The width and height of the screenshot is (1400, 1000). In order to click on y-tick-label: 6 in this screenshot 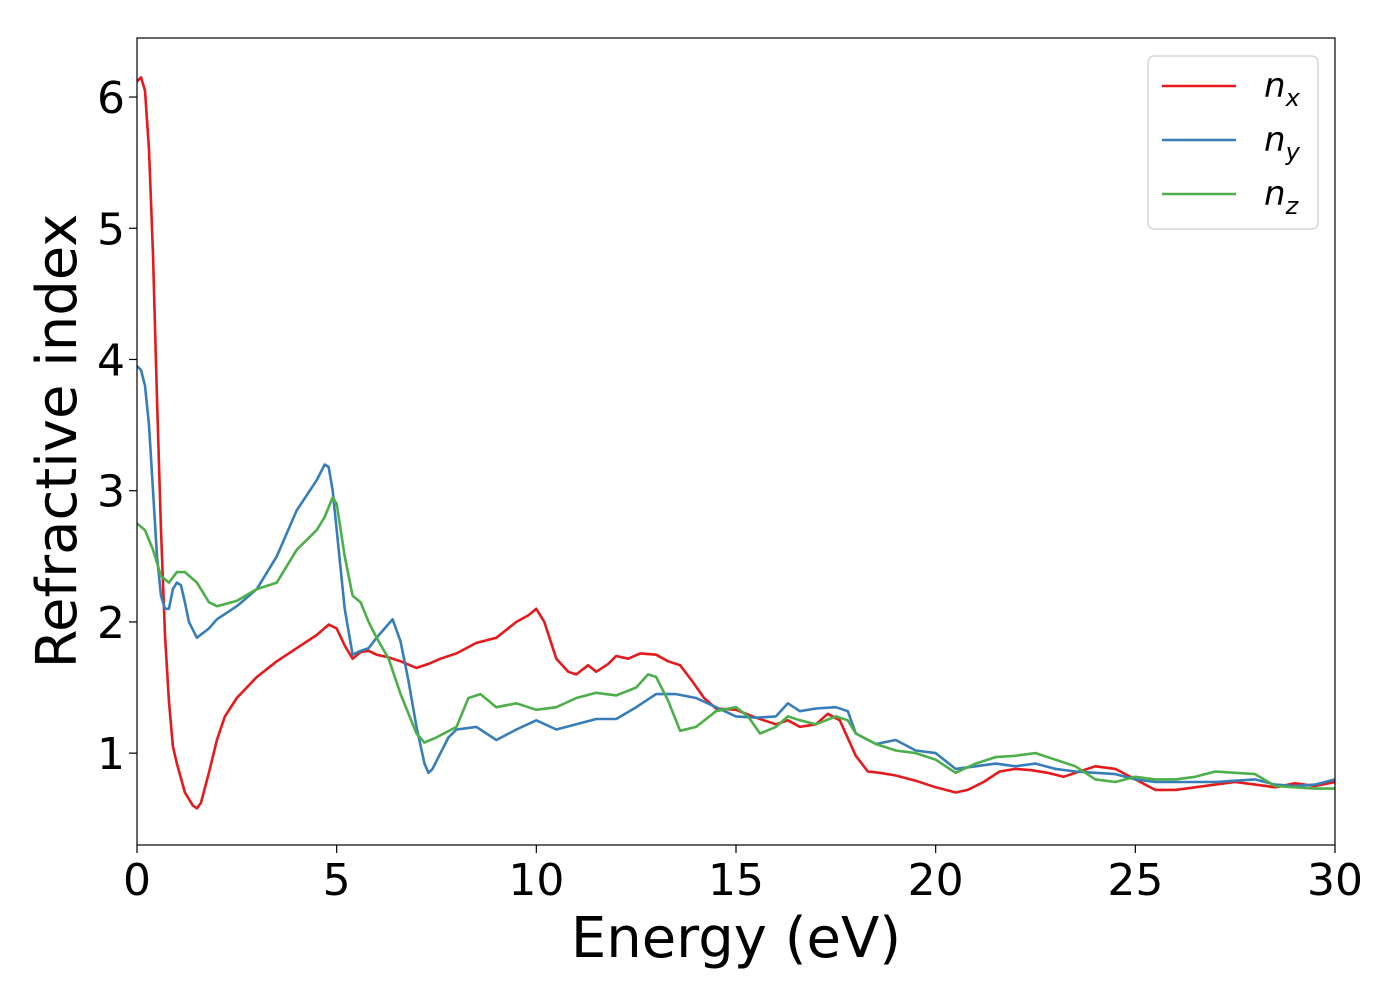, I will do `click(111, 98)`.